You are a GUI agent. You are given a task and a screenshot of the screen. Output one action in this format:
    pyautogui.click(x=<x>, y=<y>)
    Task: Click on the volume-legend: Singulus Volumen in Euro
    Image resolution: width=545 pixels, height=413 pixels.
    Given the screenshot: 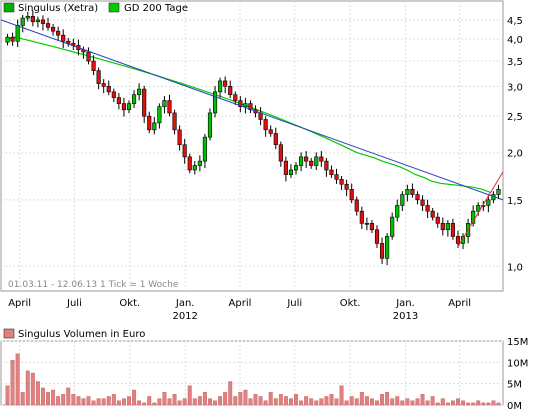 What is the action you would take?
    pyautogui.click(x=74, y=334)
    